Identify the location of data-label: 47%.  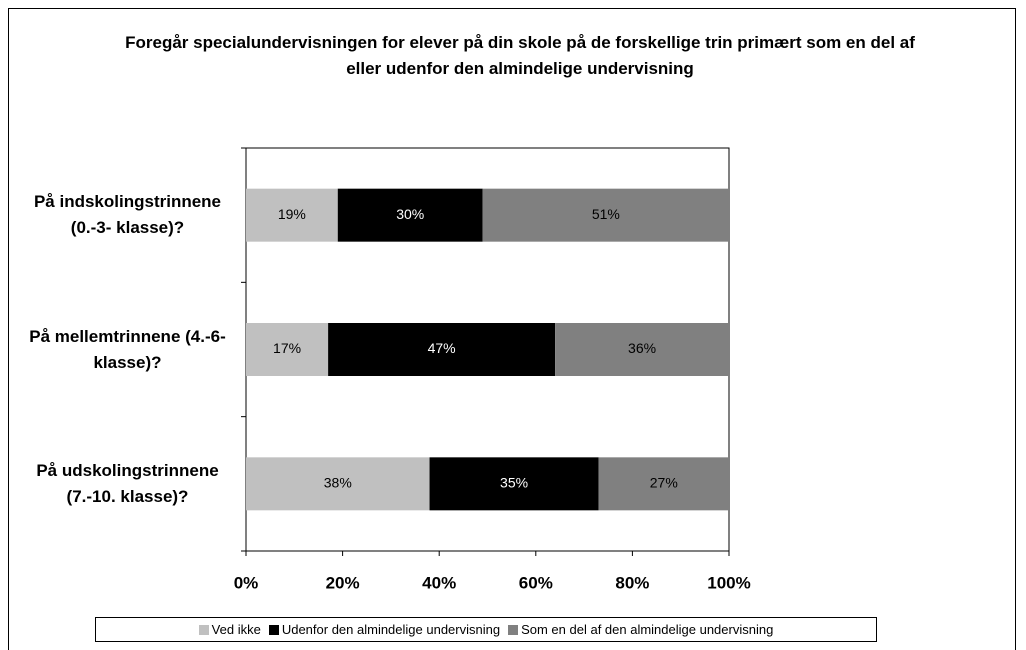
(442, 348).